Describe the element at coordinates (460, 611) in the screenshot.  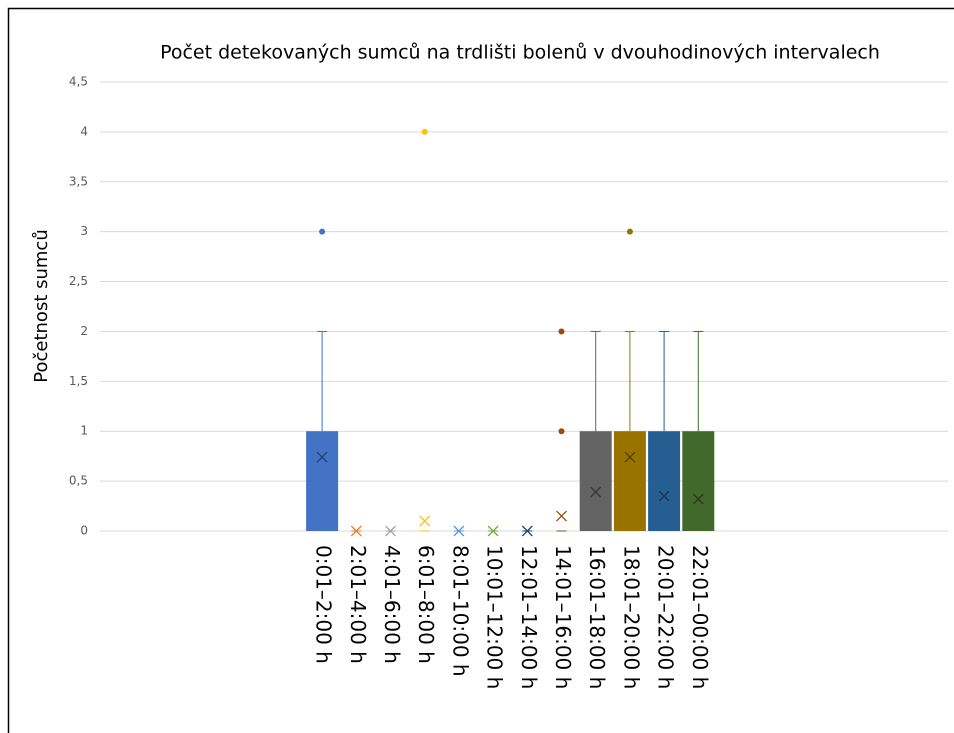
I see `x-tick-label: 8:01–10:00 h` at that location.